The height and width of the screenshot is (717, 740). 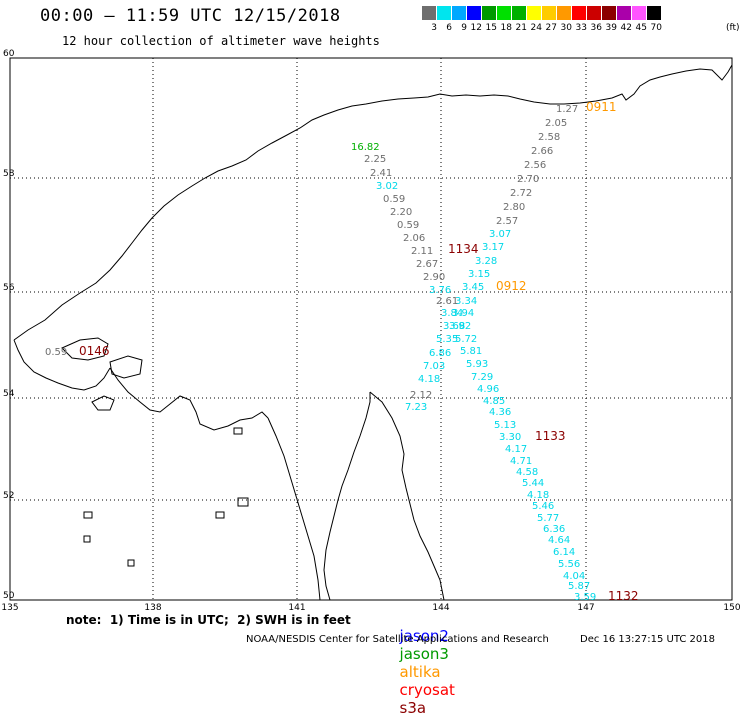 I want to click on lon-tick-label: 150, so click(x=731, y=608).